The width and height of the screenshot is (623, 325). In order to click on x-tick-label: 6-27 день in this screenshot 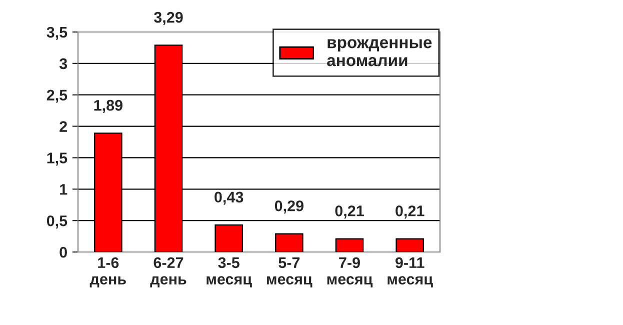, I will do `click(168, 272)`.